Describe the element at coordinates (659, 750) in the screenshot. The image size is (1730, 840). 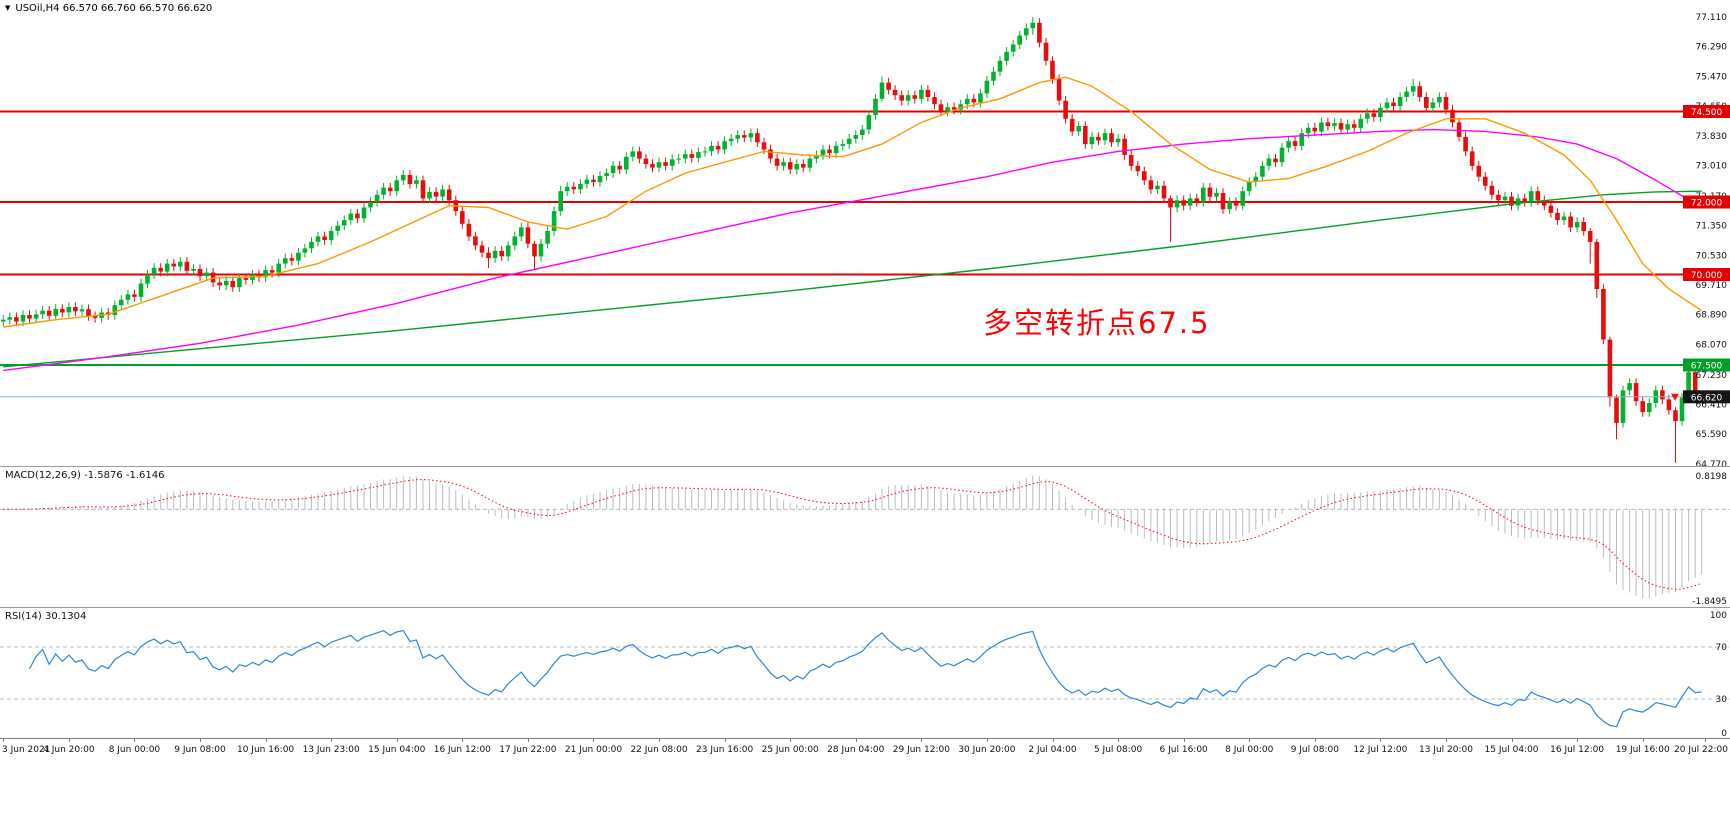
I see `time-label: 22 Jun 08:00` at that location.